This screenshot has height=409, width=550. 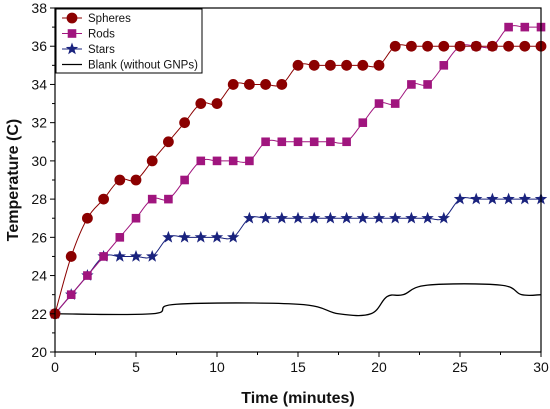 What do you see at coordinates (217, 367) in the screenshot?
I see `x-tick-label: 10` at bounding box center [217, 367].